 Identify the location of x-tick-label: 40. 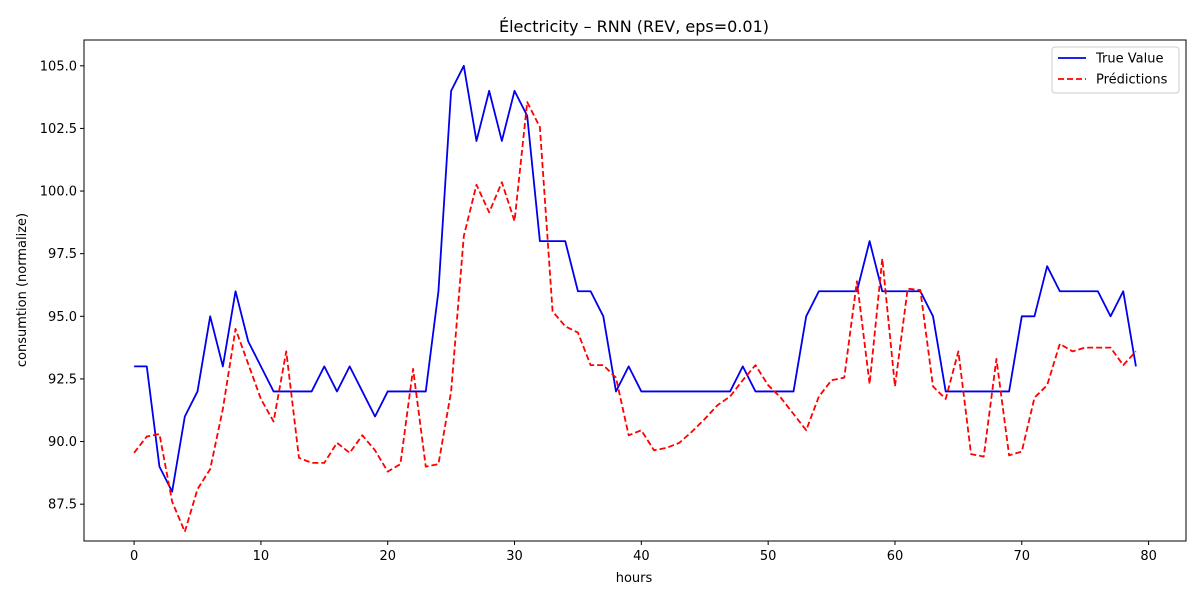
(641, 556).